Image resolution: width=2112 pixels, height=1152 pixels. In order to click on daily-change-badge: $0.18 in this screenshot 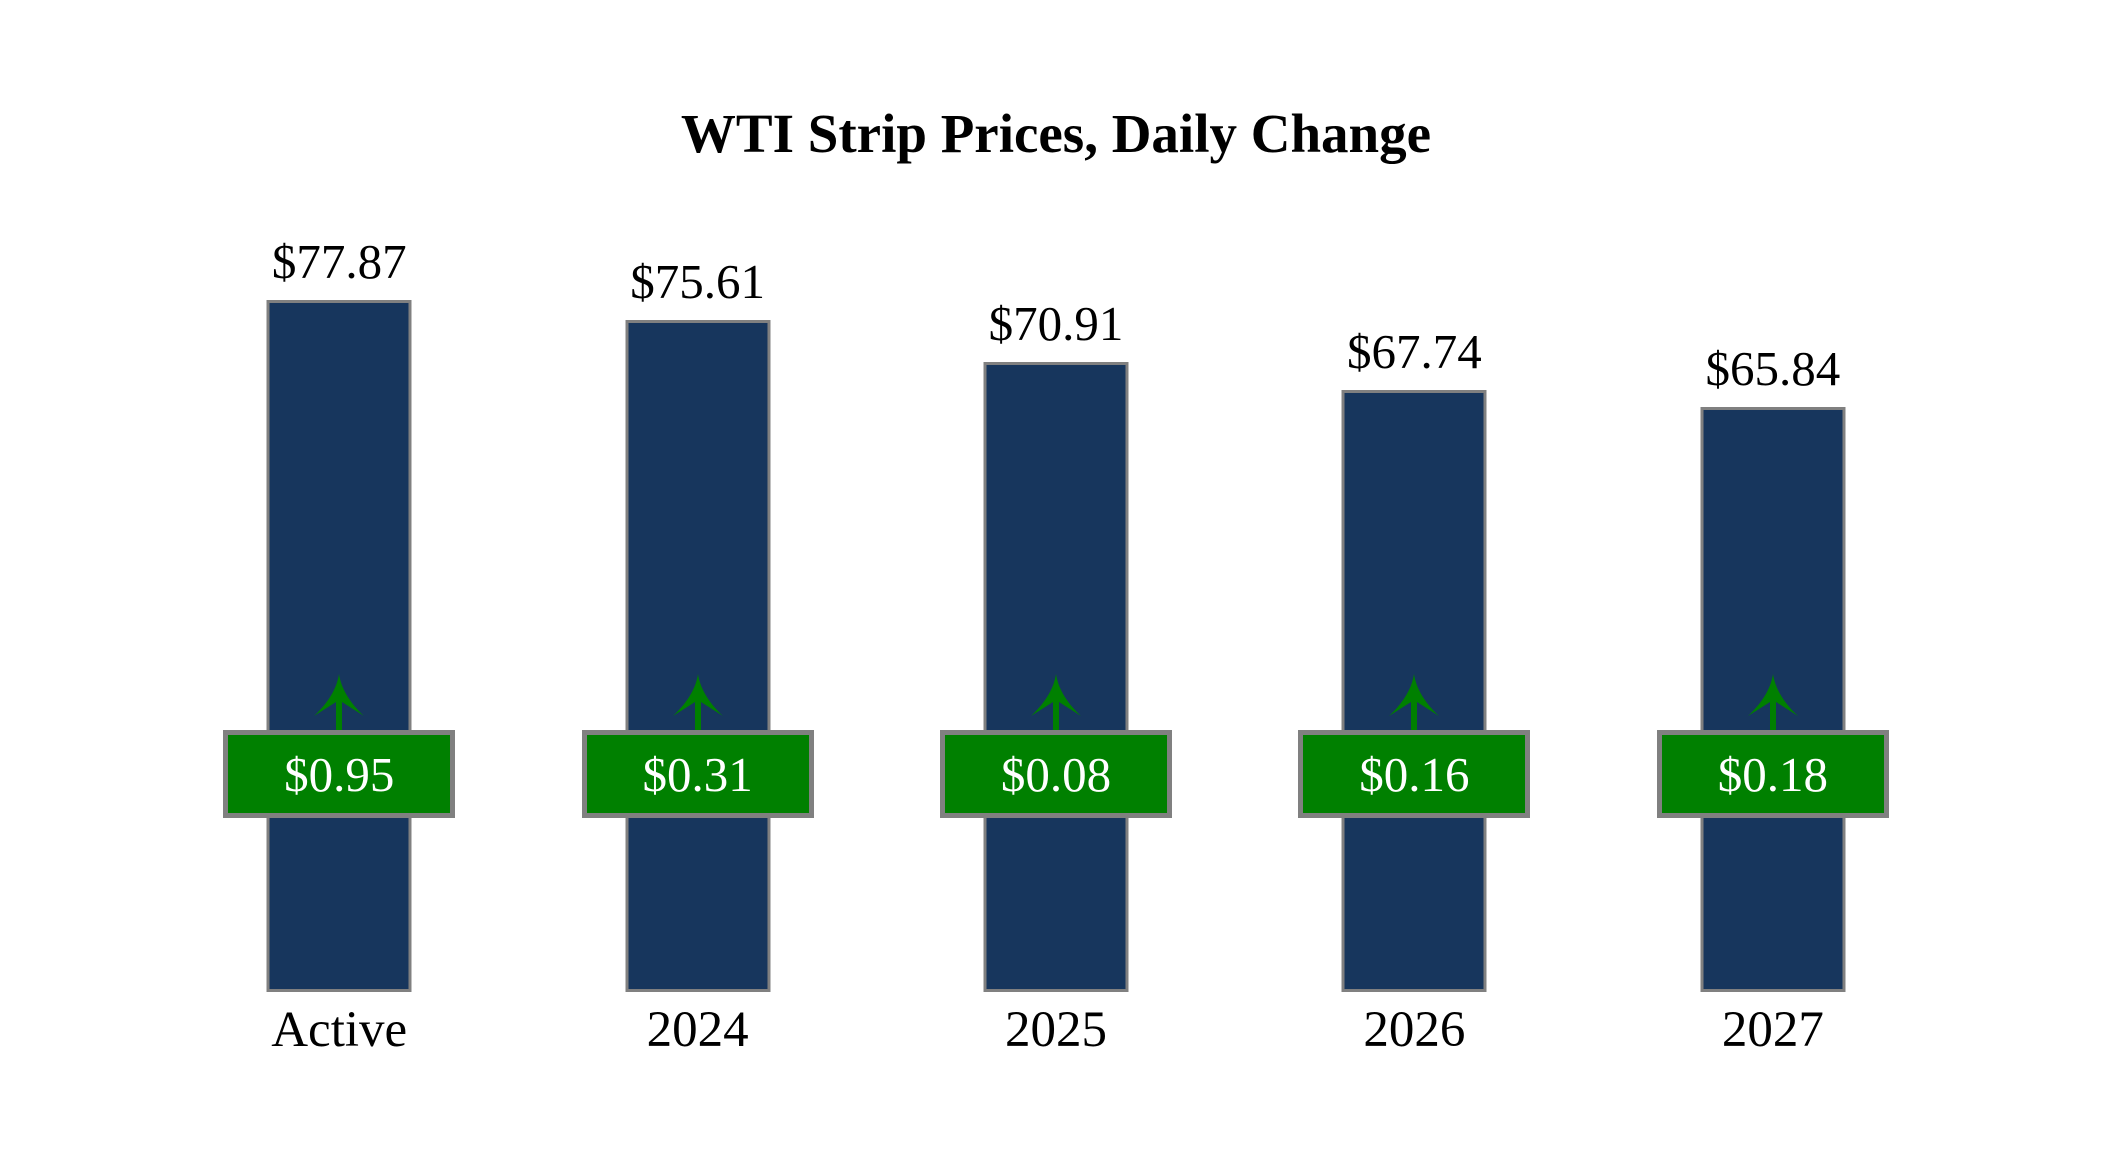, I will do `click(1772, 774)`.